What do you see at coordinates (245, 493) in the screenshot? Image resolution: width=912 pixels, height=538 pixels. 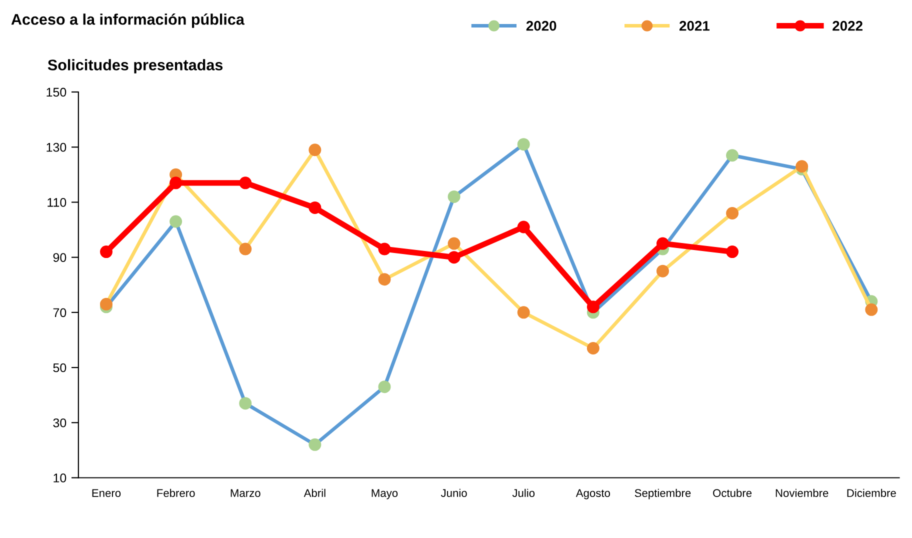 I see `x-tick-label: Marzo` at bounding box center [245, 493].